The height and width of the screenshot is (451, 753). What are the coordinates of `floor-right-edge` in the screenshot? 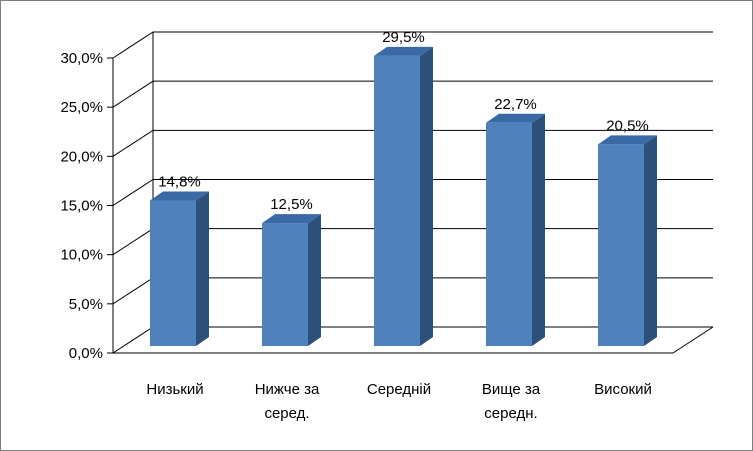 It's located at (693, 340).